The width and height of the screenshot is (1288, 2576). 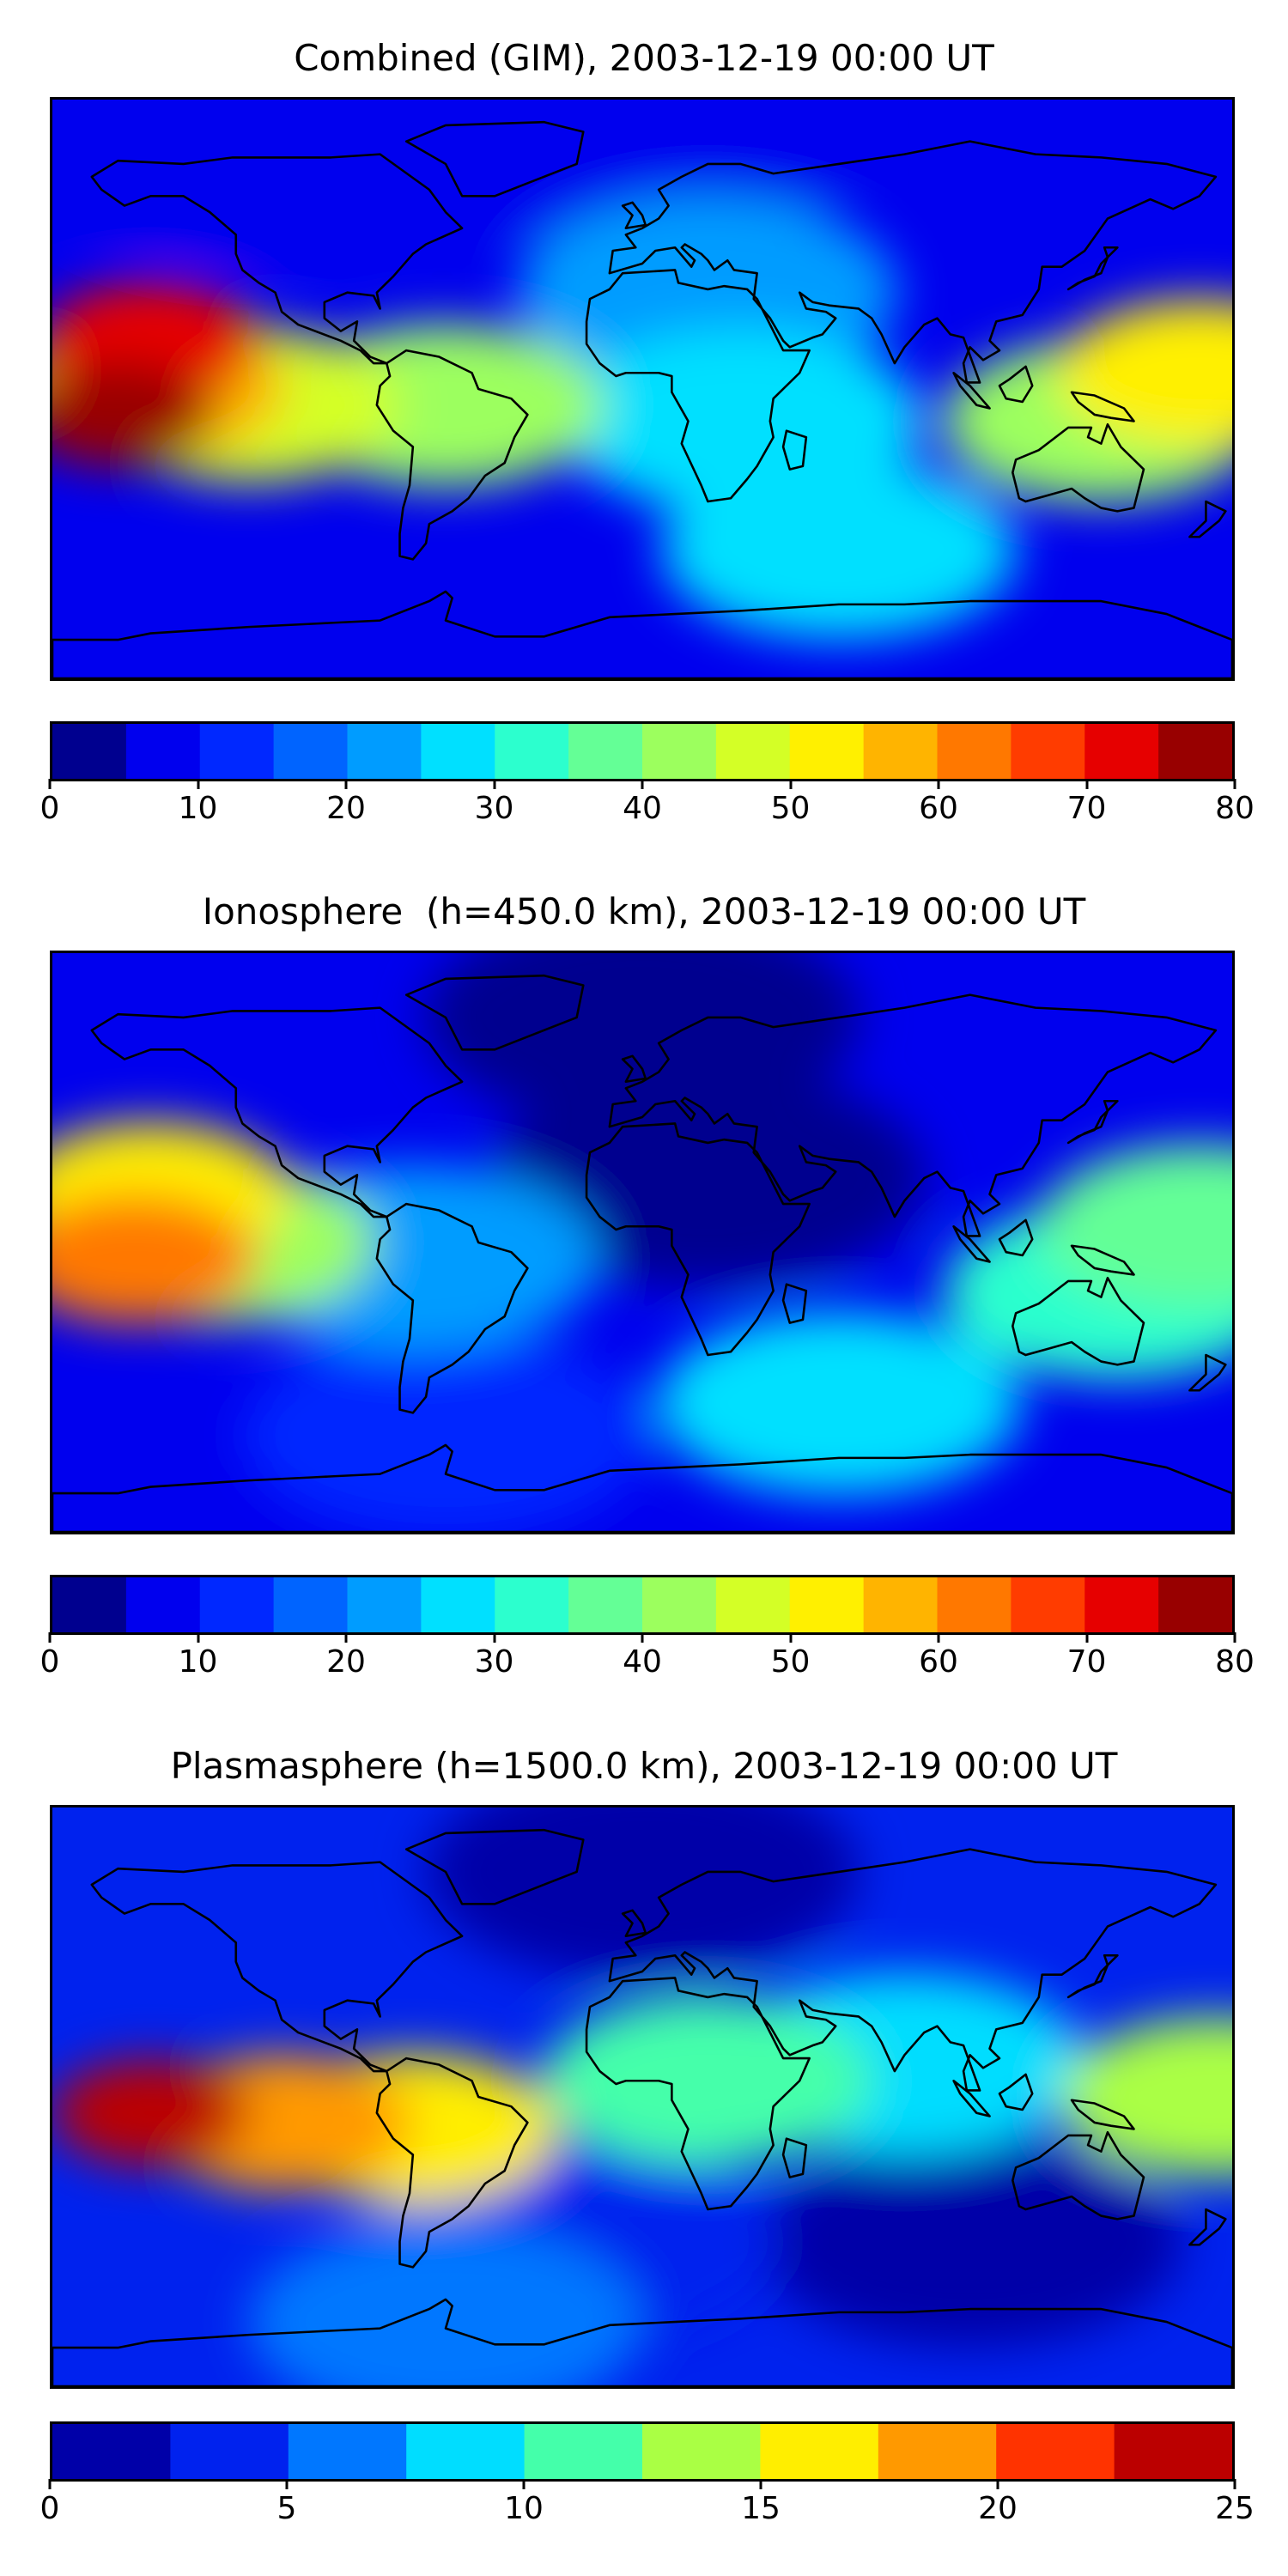 I want to click on colorbar-tick-label: 5, so click(x=286, y=2508).